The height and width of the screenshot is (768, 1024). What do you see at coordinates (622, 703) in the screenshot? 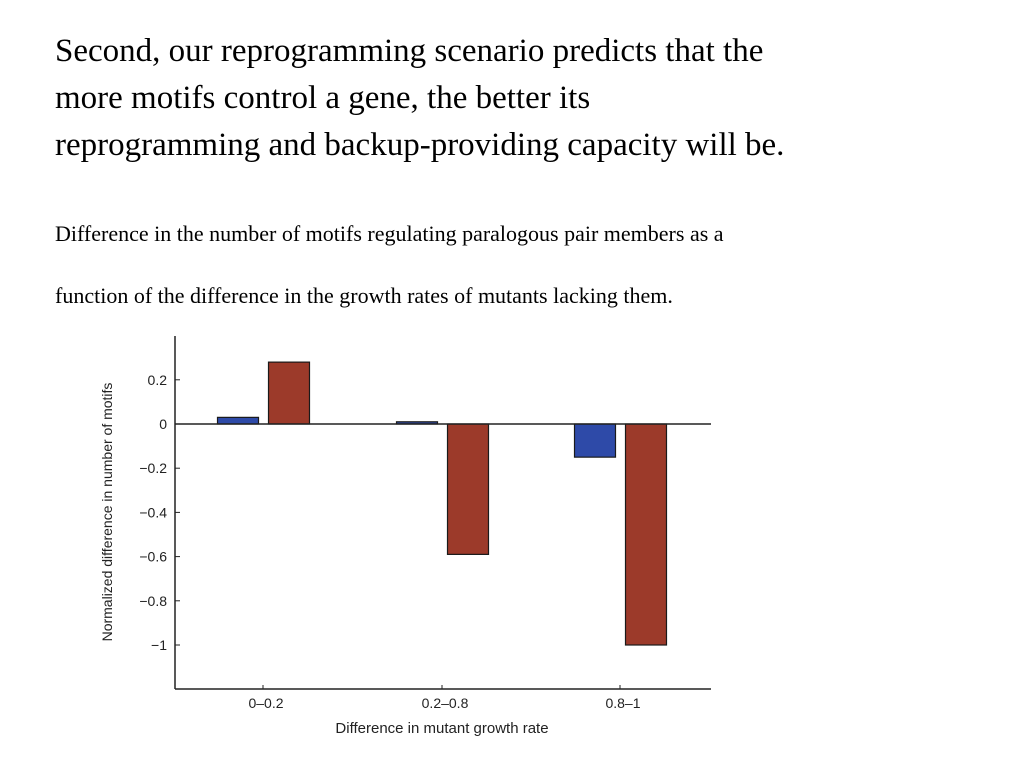
I see `x-tick-label: 0.8–1` at bounding box center [622, 703].